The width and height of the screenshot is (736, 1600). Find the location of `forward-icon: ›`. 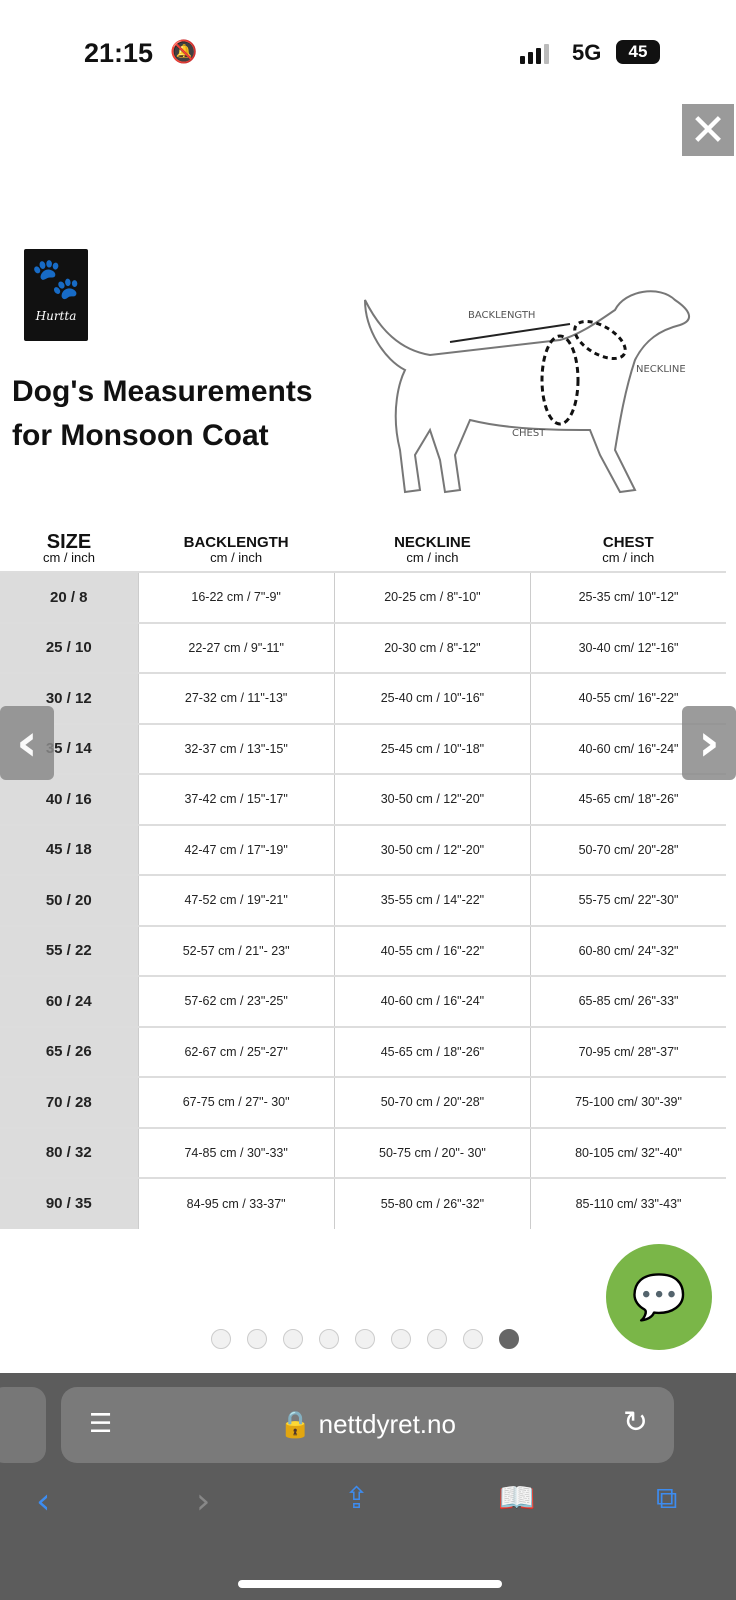

forward-icon: › is located at coordinates (203, 1501).